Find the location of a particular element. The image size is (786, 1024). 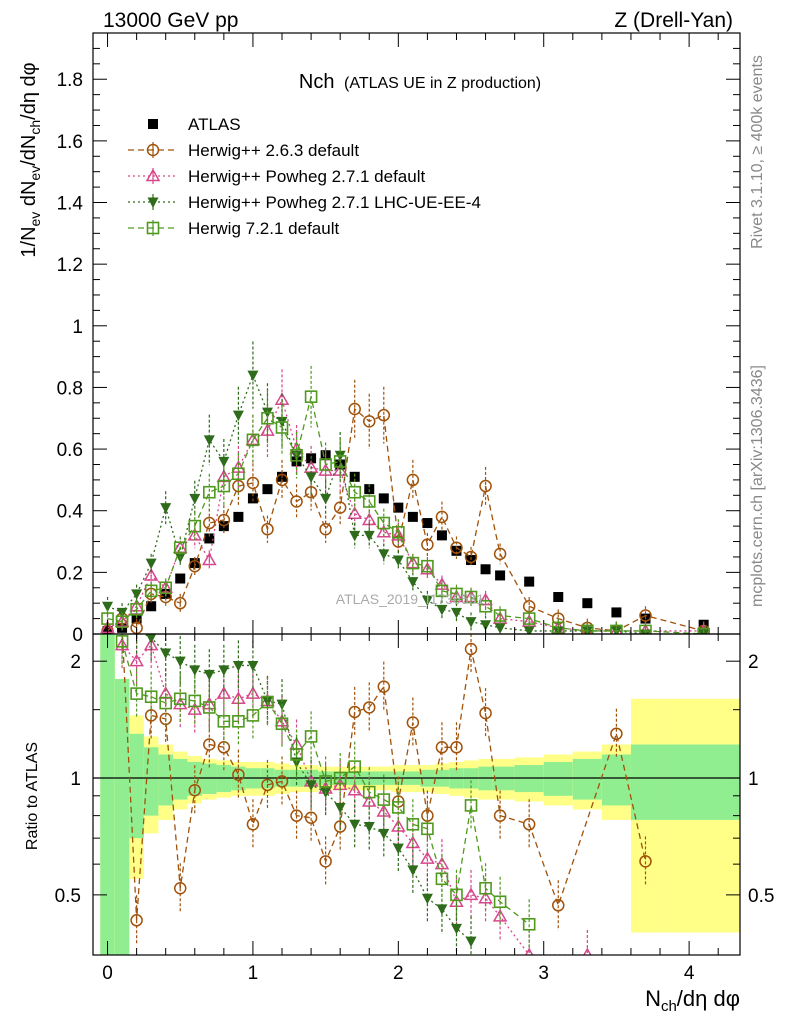

series-atlas is located at coordinates (405, 542).